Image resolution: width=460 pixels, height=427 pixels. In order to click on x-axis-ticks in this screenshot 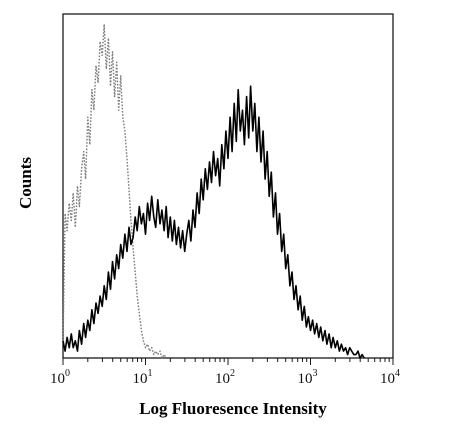, I will do `click(228, 361)`.